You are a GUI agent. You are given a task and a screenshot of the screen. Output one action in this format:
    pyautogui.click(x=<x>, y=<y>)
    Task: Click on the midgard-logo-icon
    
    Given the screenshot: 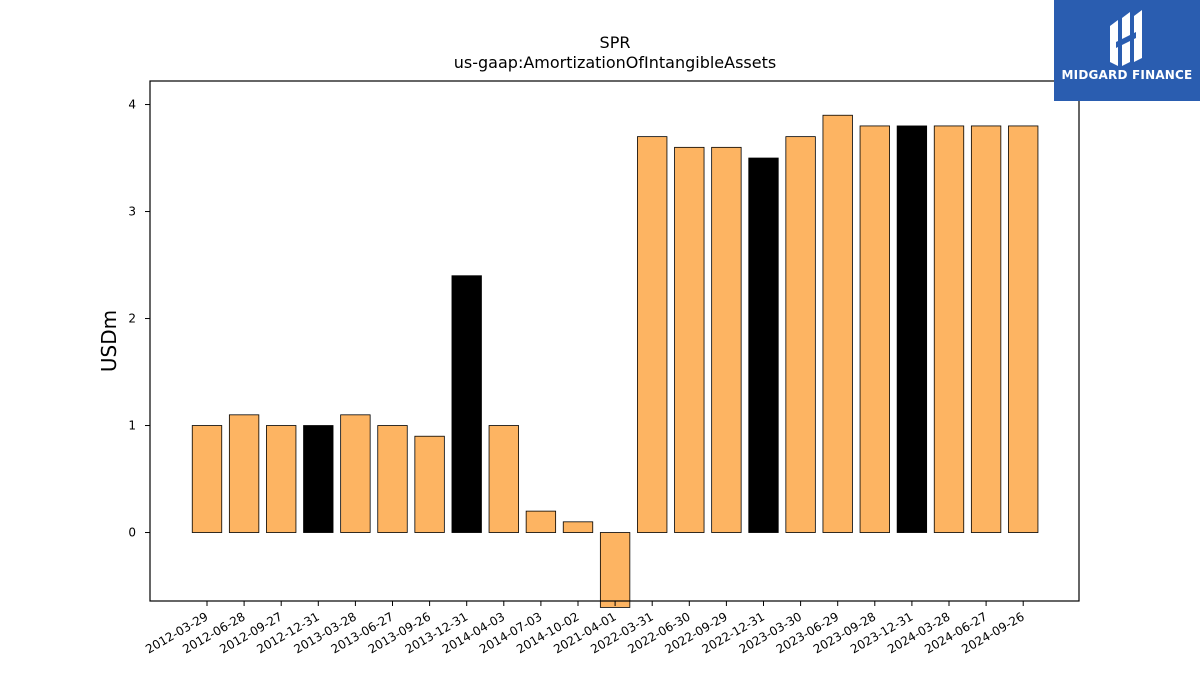 What is the action you would take?
    pyautogui.click(x=1126, y=38)
    